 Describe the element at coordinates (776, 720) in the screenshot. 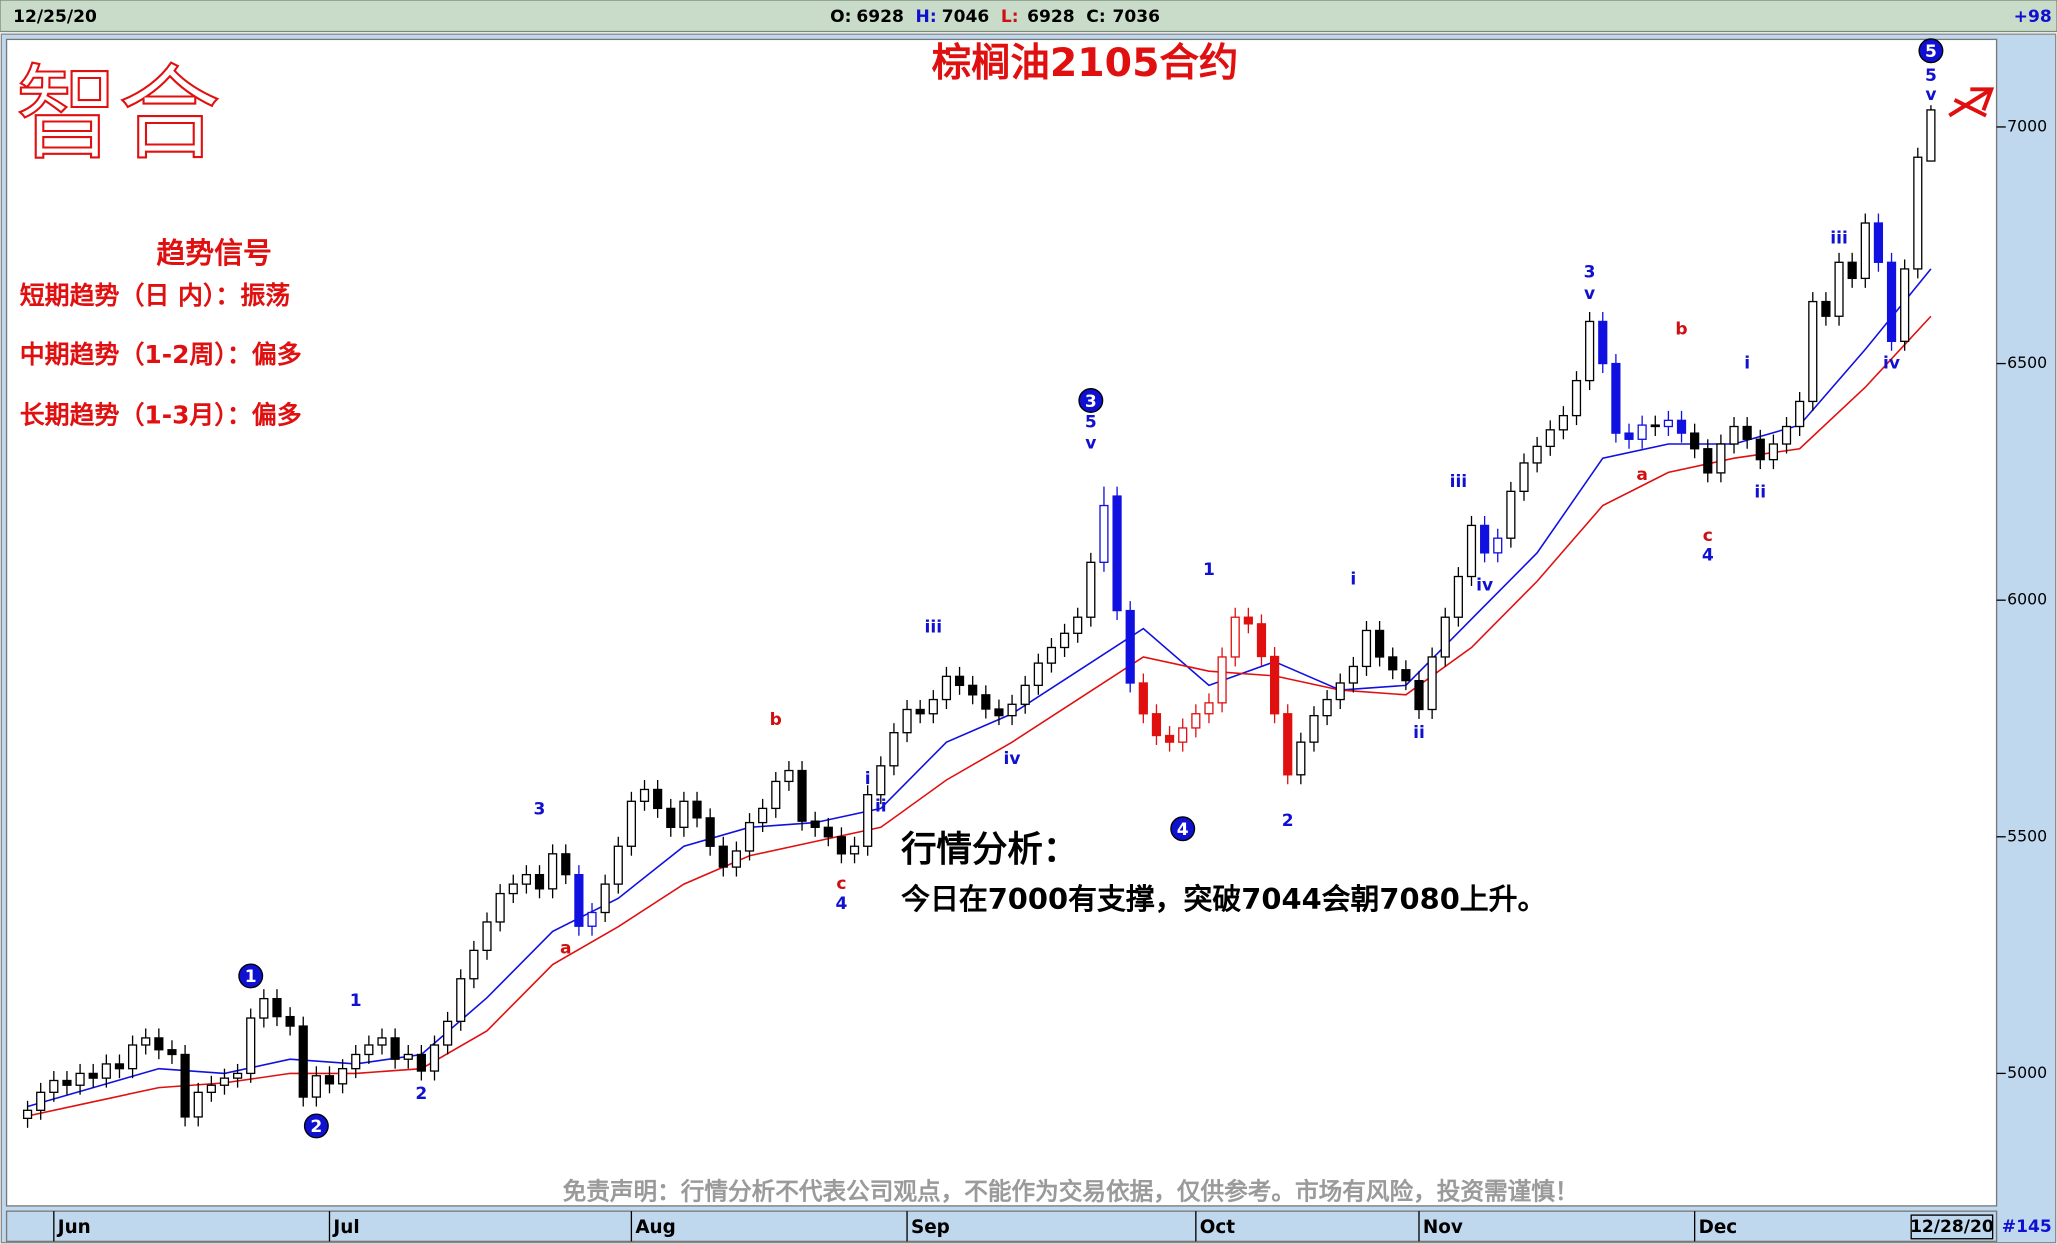

I see `wave-label: b` at that location.